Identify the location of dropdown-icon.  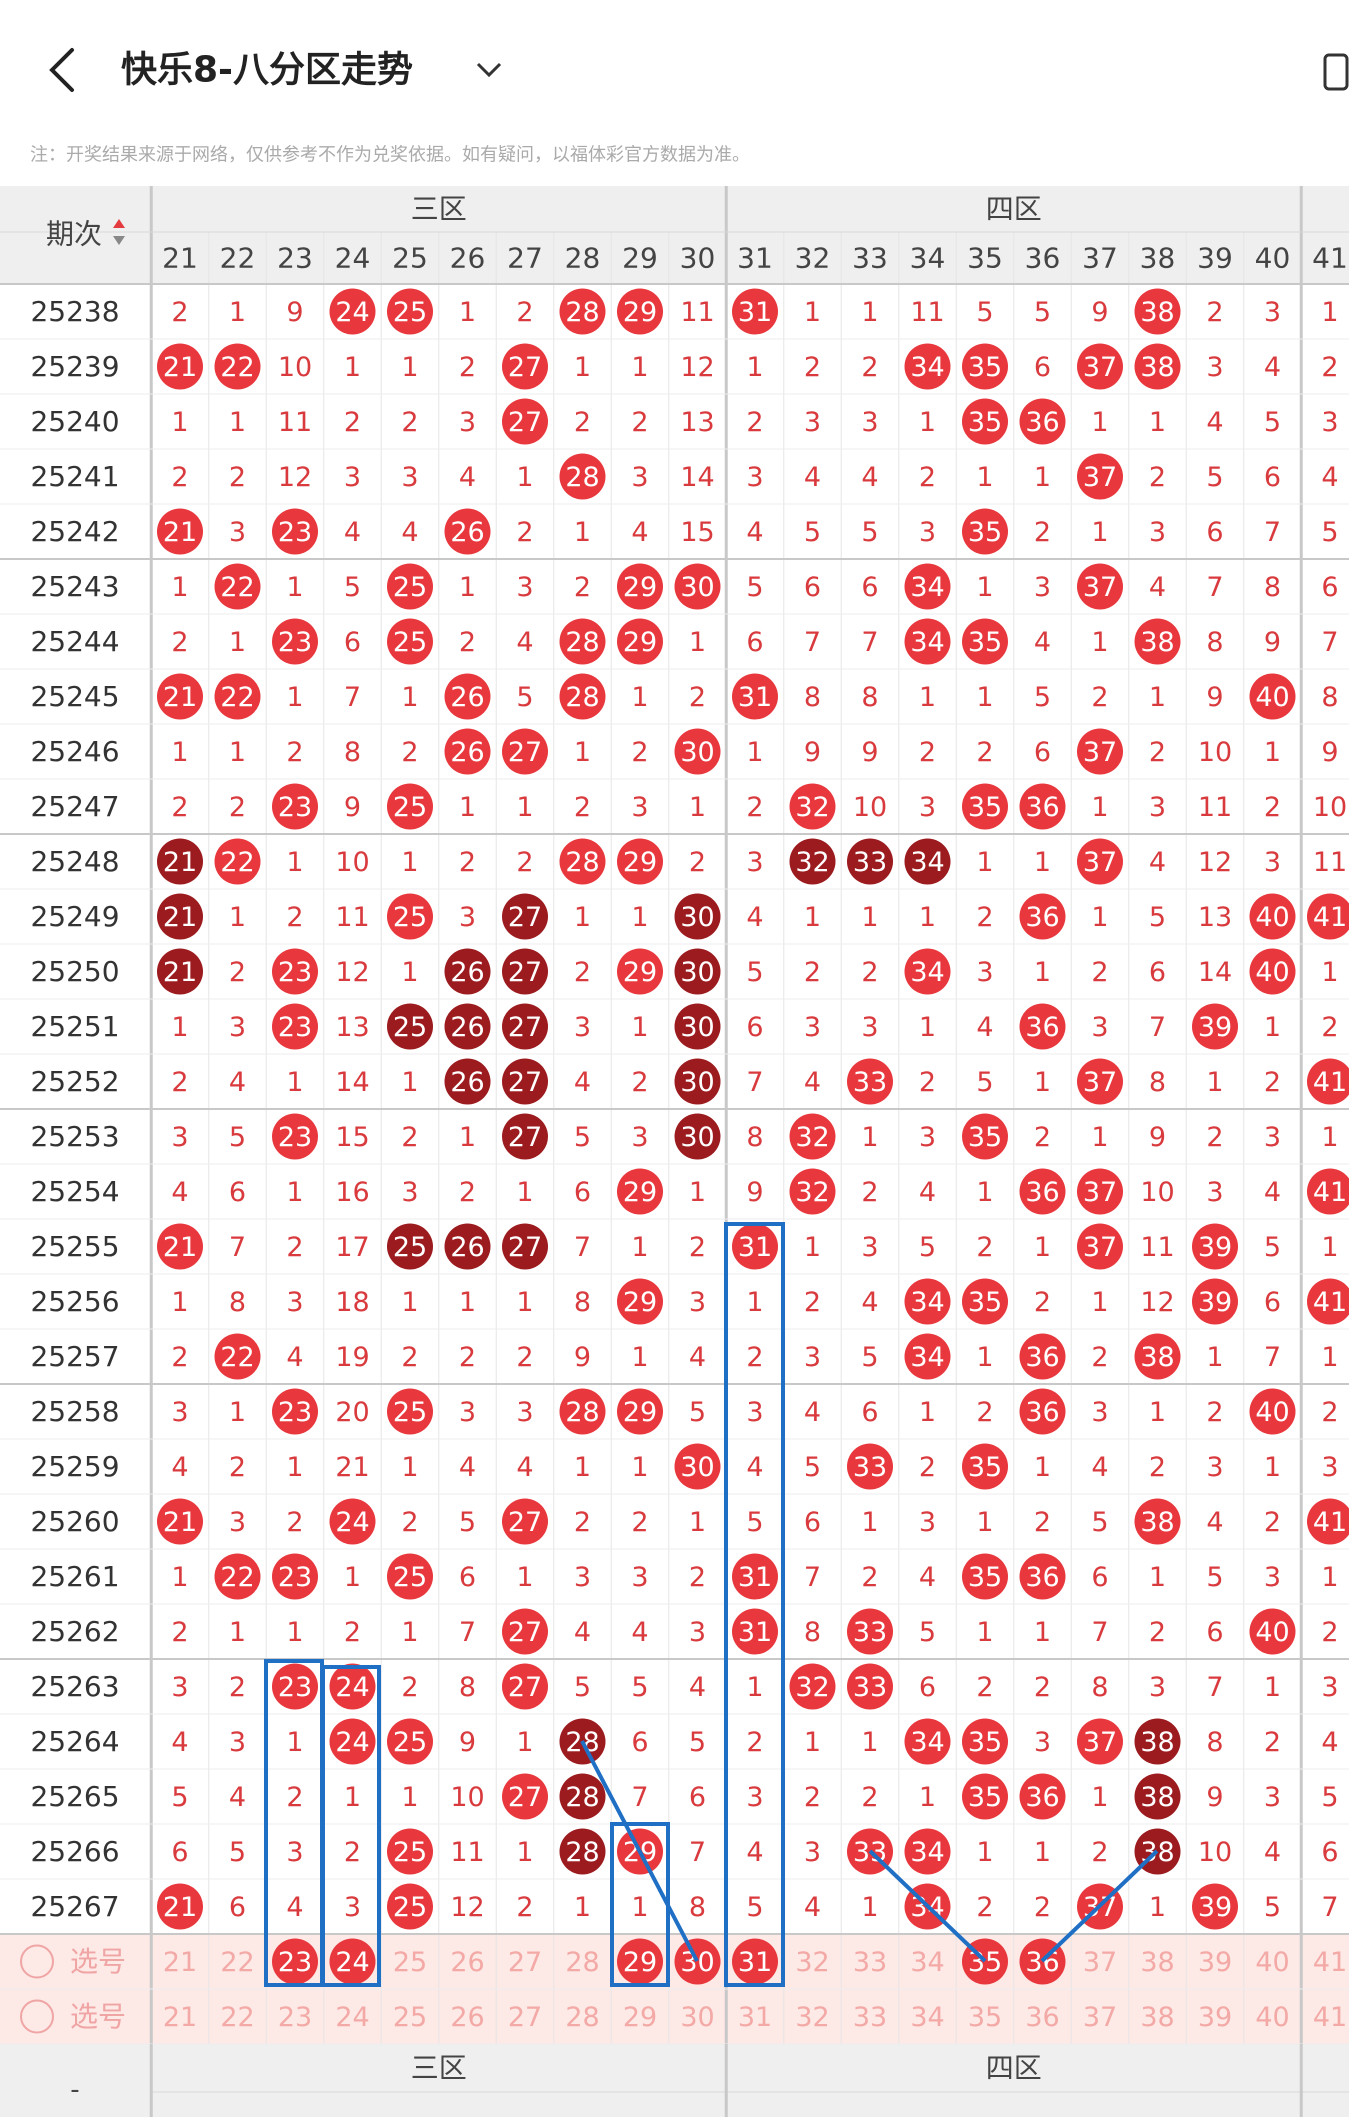
(489, 70).